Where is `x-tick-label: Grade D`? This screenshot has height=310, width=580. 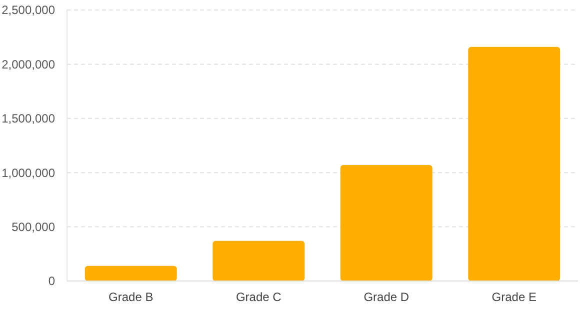 x-tick-label: Grade D is located at coordinates (387, 297).